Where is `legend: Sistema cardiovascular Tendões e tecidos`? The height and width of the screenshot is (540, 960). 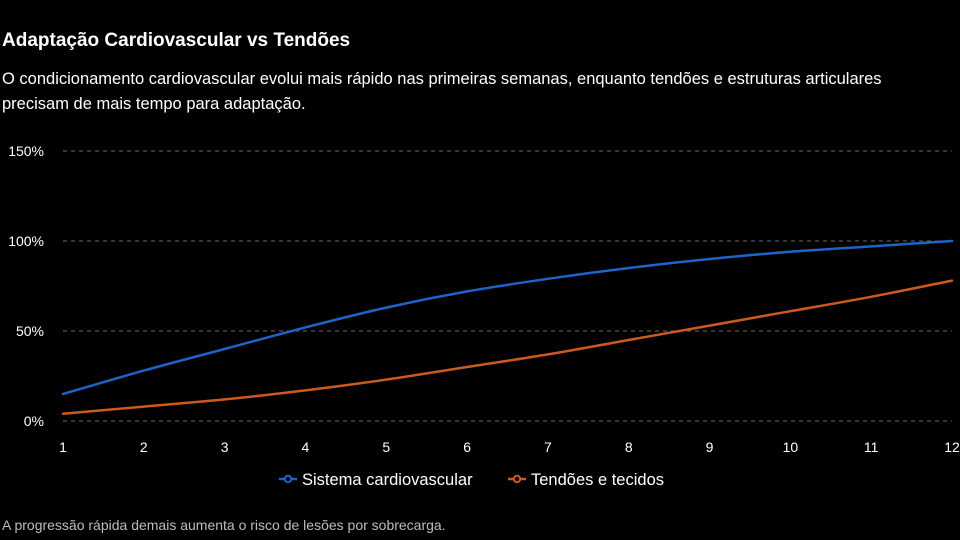
legend: Sistema cardiovascular Tendões e tecidos is located at coordinates (471, 480).